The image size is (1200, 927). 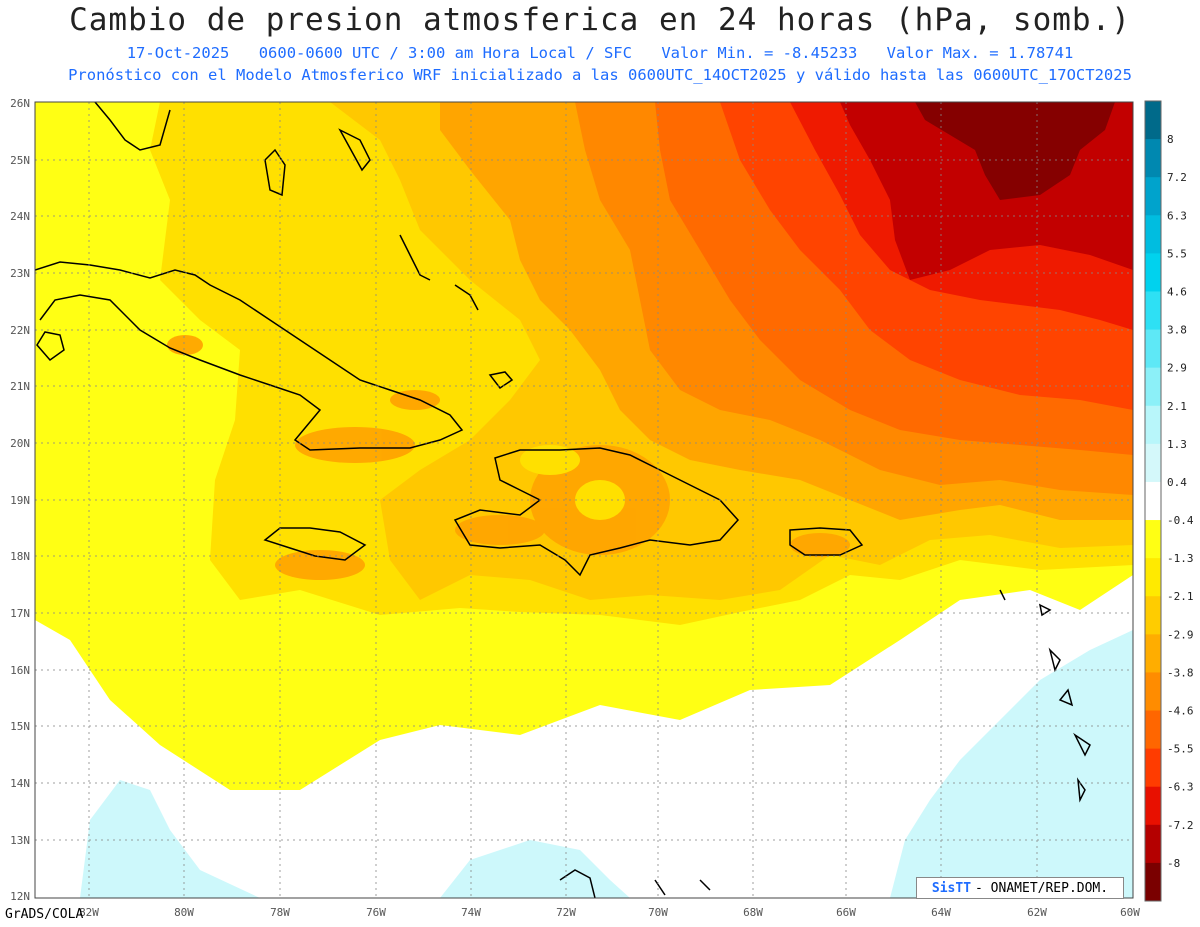 I want to click on lon-label: 82W, so click(x=89, y=912).